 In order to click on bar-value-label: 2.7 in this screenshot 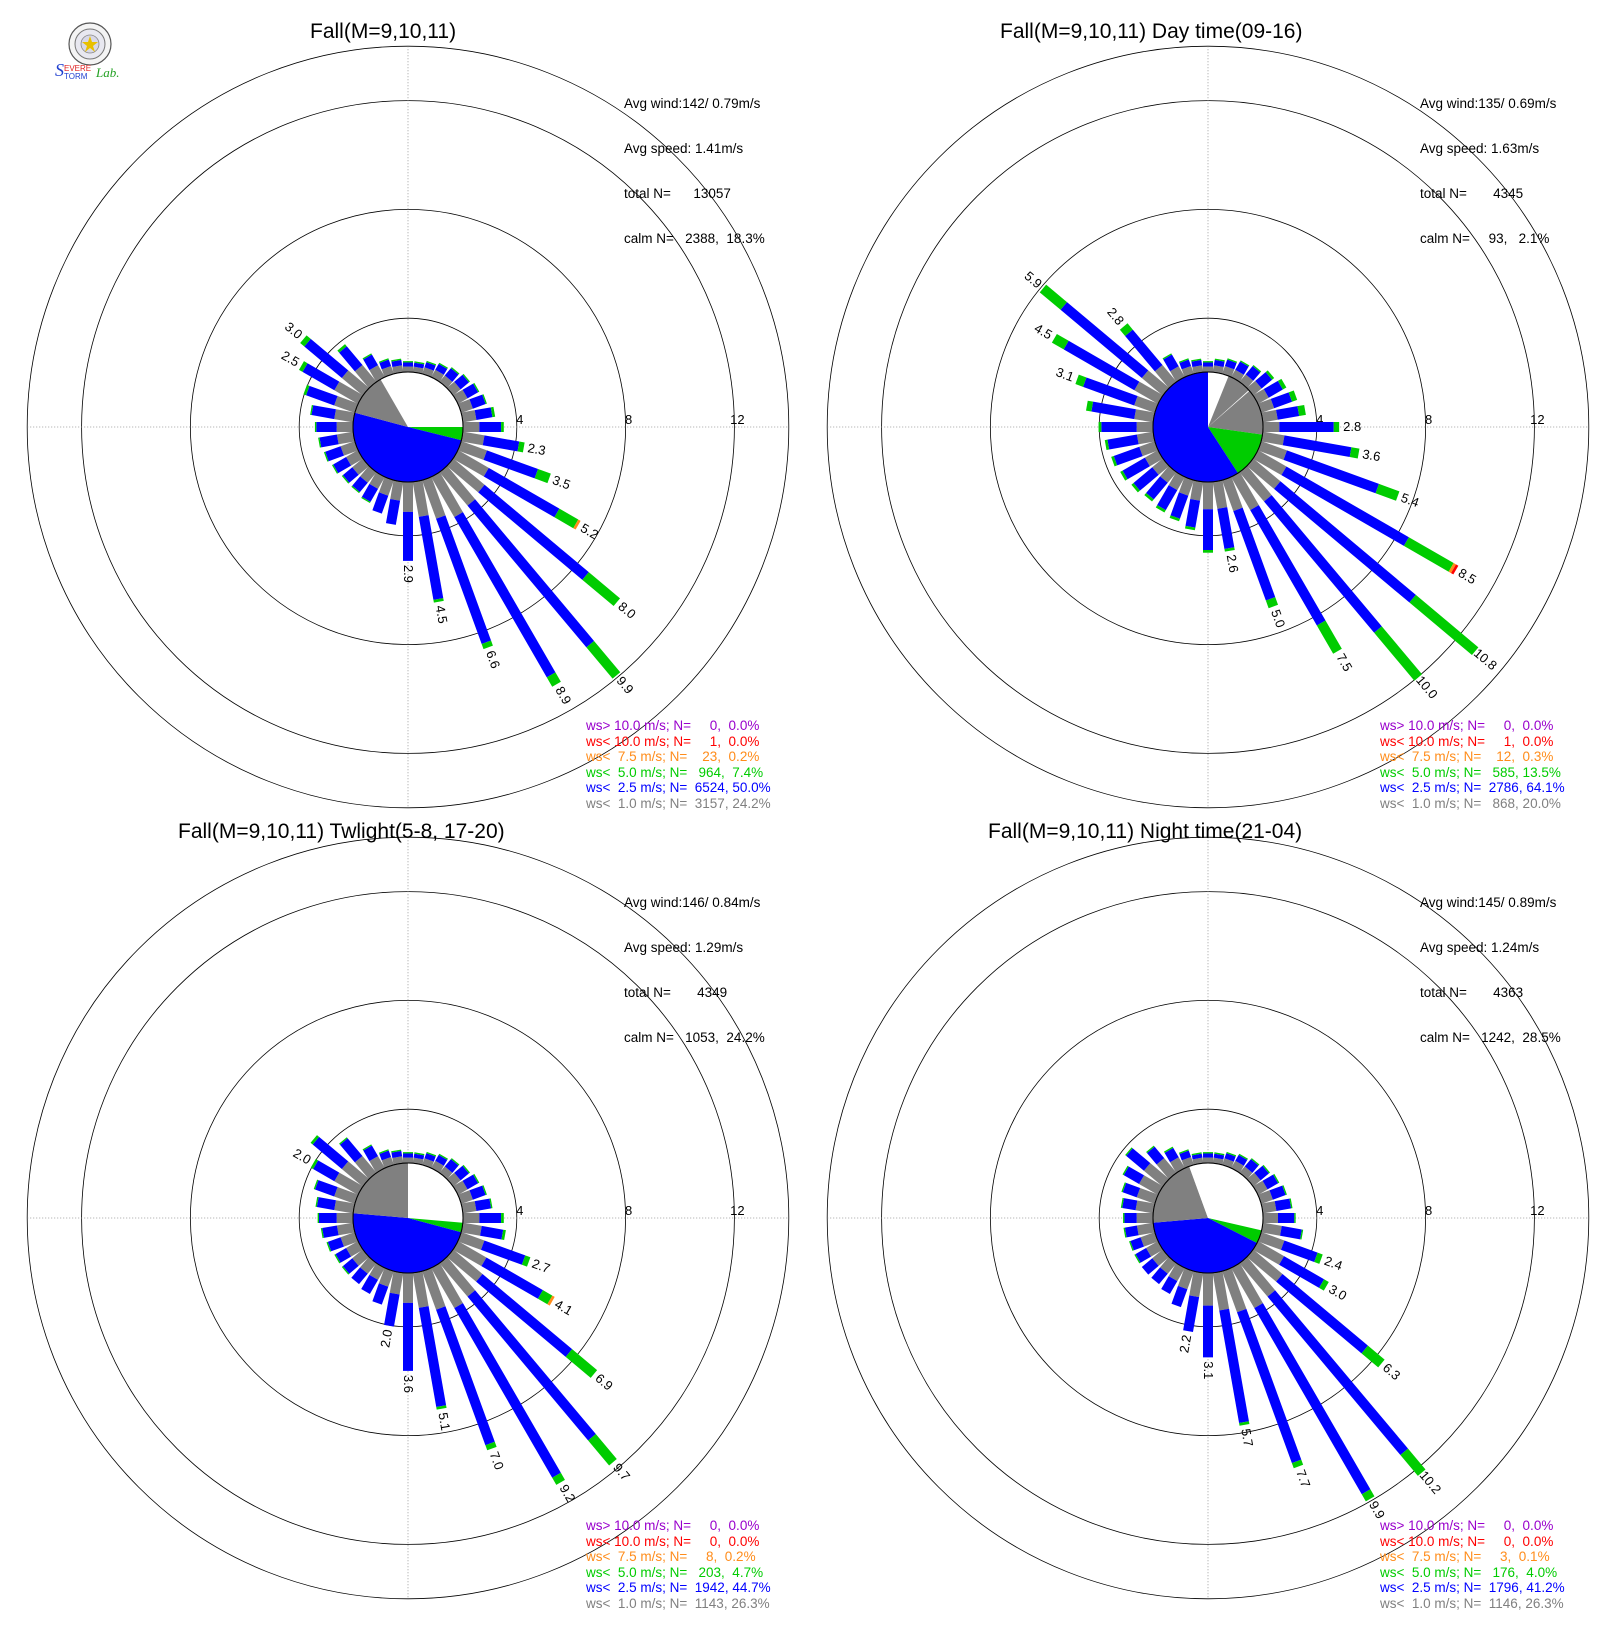, I will do `click(541, 1266)`.